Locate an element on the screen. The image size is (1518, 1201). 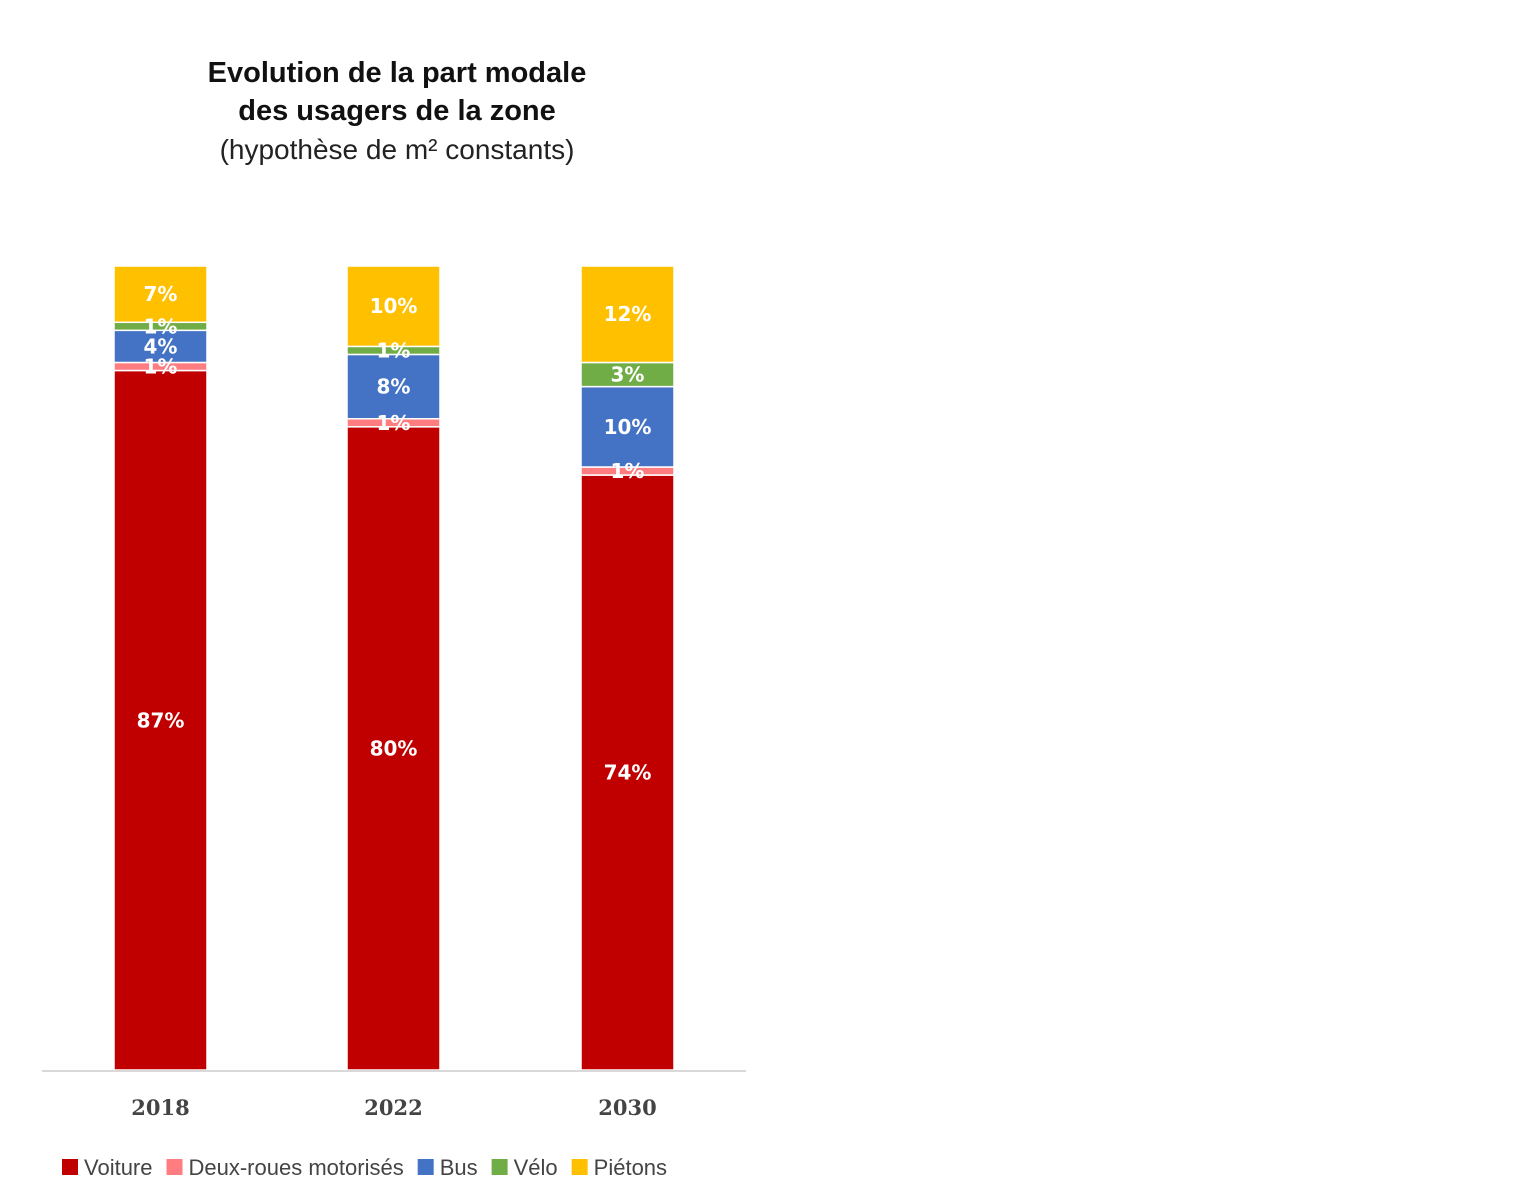
chart-subtitle: (hypothèse de m² constants) is located at coordinates (397, 149).